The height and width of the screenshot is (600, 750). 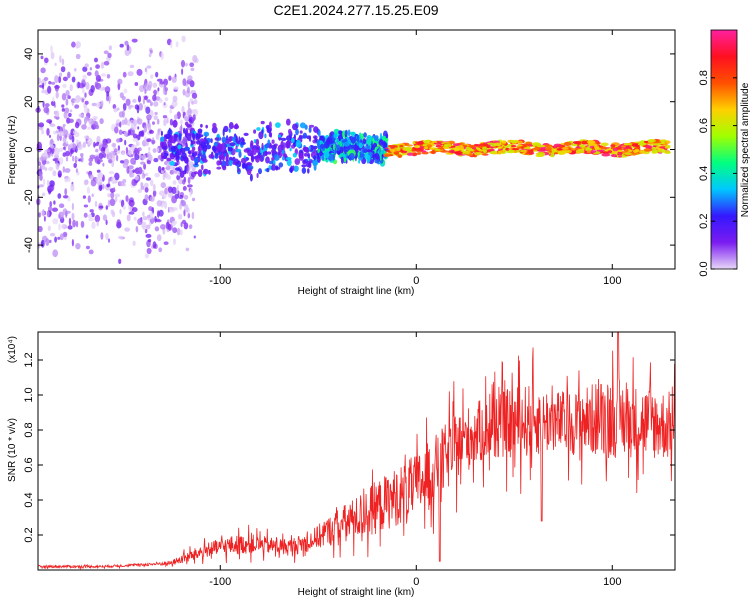 I want to click on spectrogram-x-tick-label: 100, so click(x=612, y=281).